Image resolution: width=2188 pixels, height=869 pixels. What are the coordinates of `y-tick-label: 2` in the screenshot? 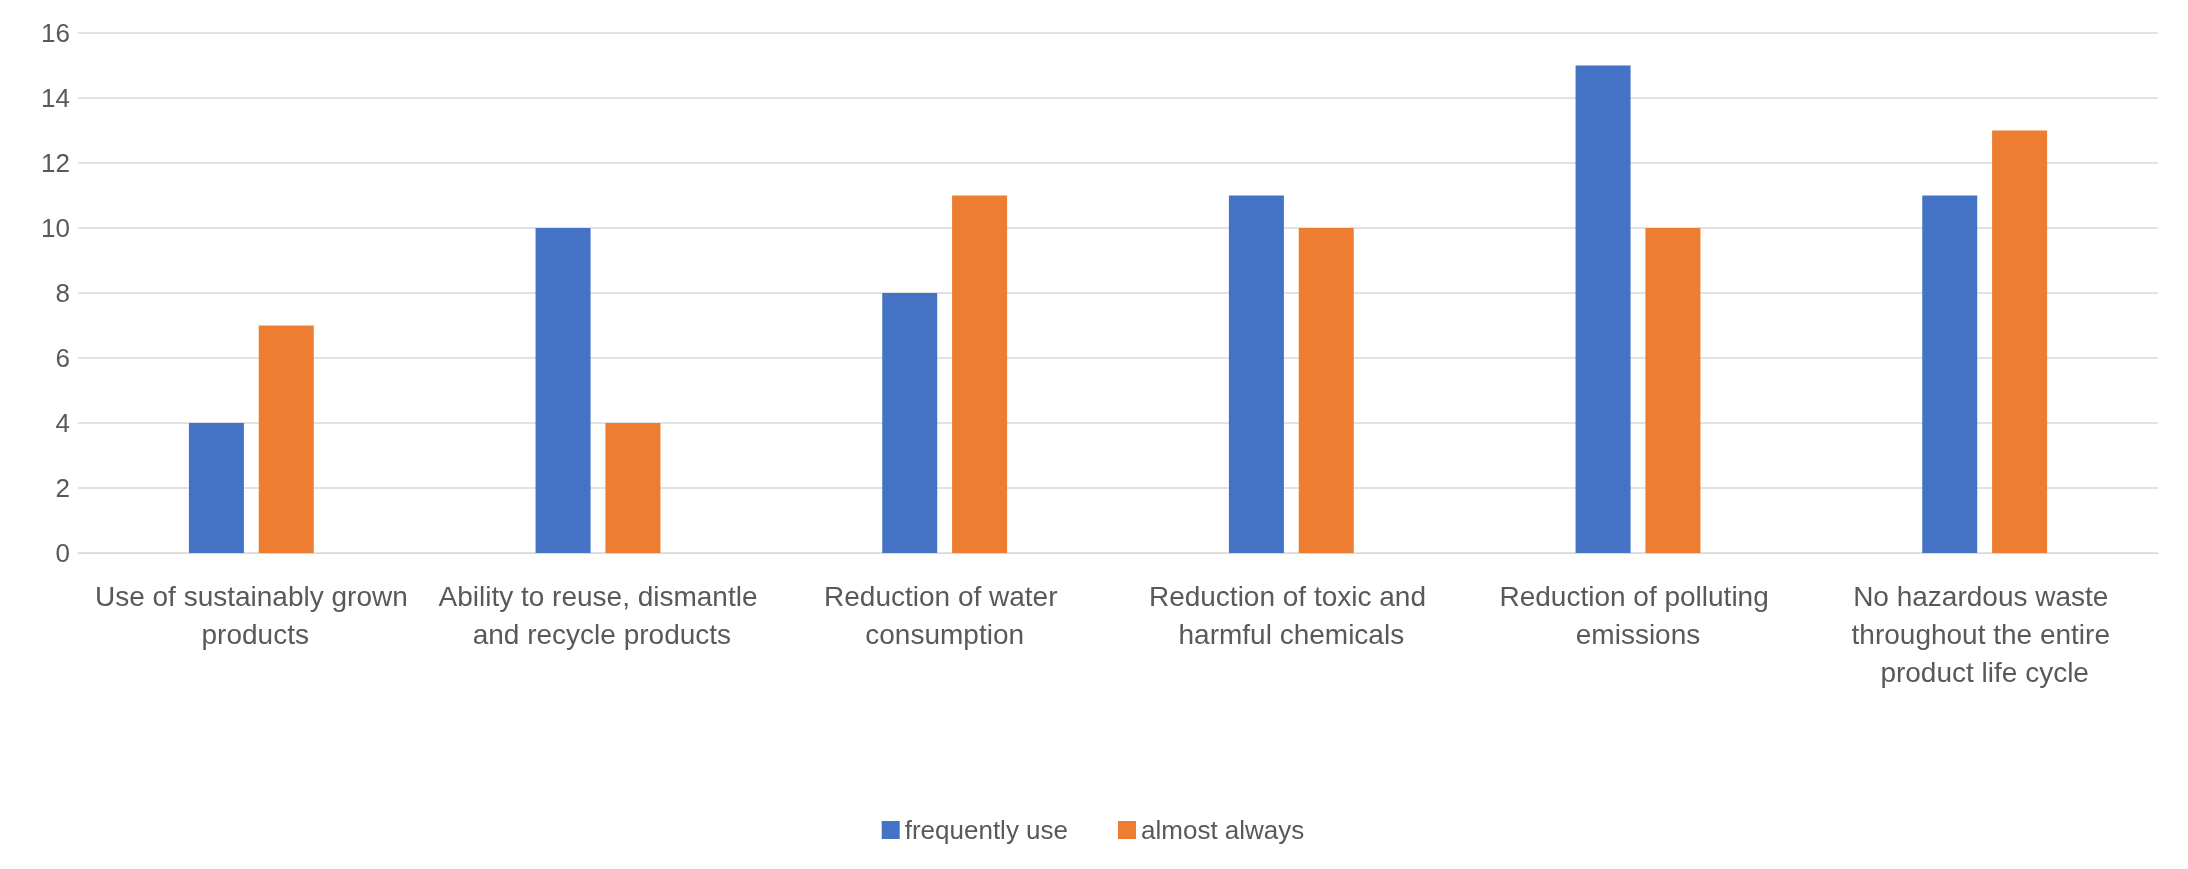 It's located at (62, 488).